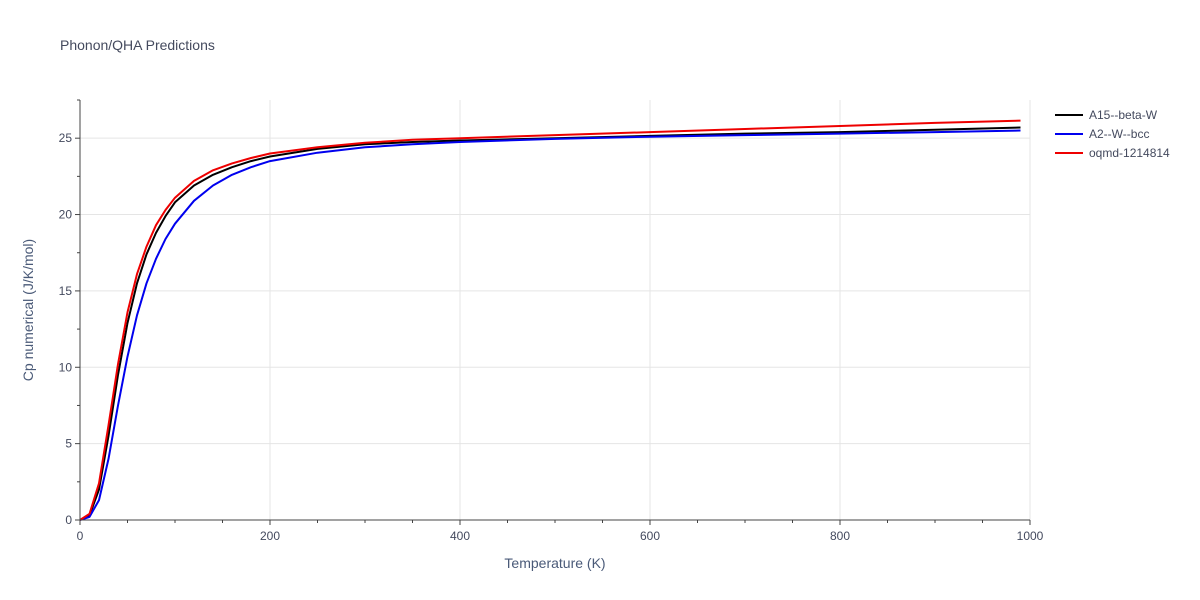  Describe the element at coordinates (554, 563) in the screenshot. I see `x-axis-title: Temperature (K)` at that location.